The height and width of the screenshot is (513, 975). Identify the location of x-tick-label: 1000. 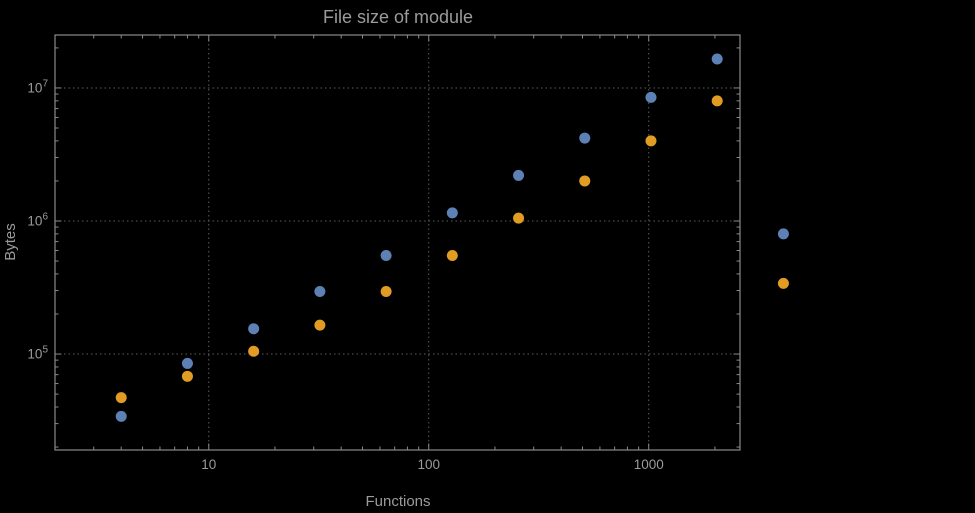
(649, 464).